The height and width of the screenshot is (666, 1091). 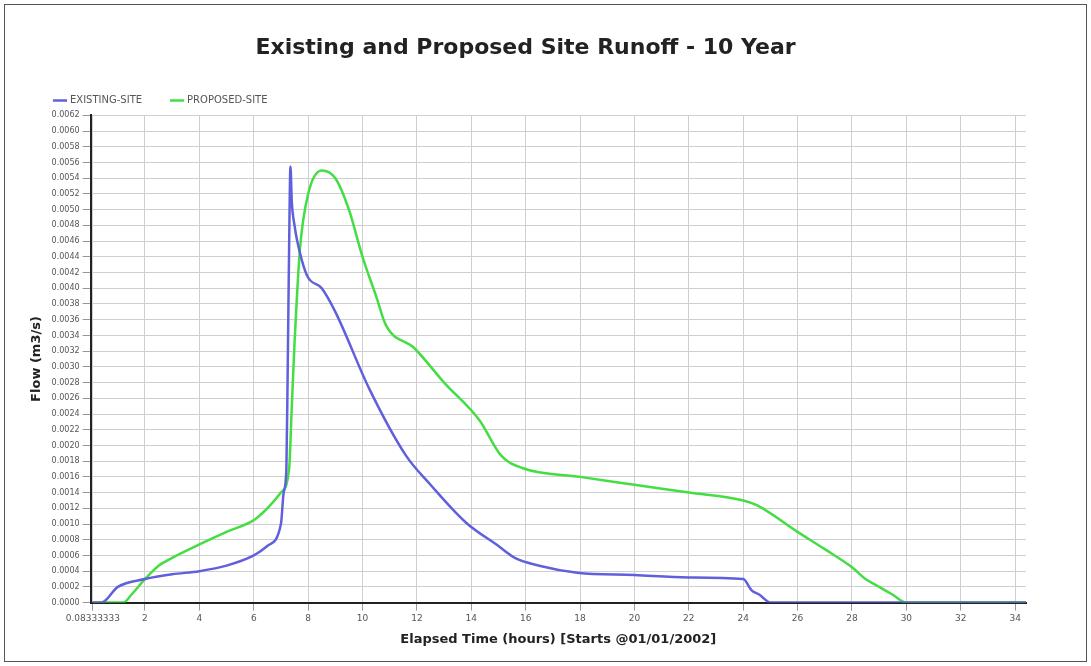 What do you see at coordinates (106, 99) in the screenshot?
I see `legend-label: EXISTING-SITE` at bounding box center [106, 99].